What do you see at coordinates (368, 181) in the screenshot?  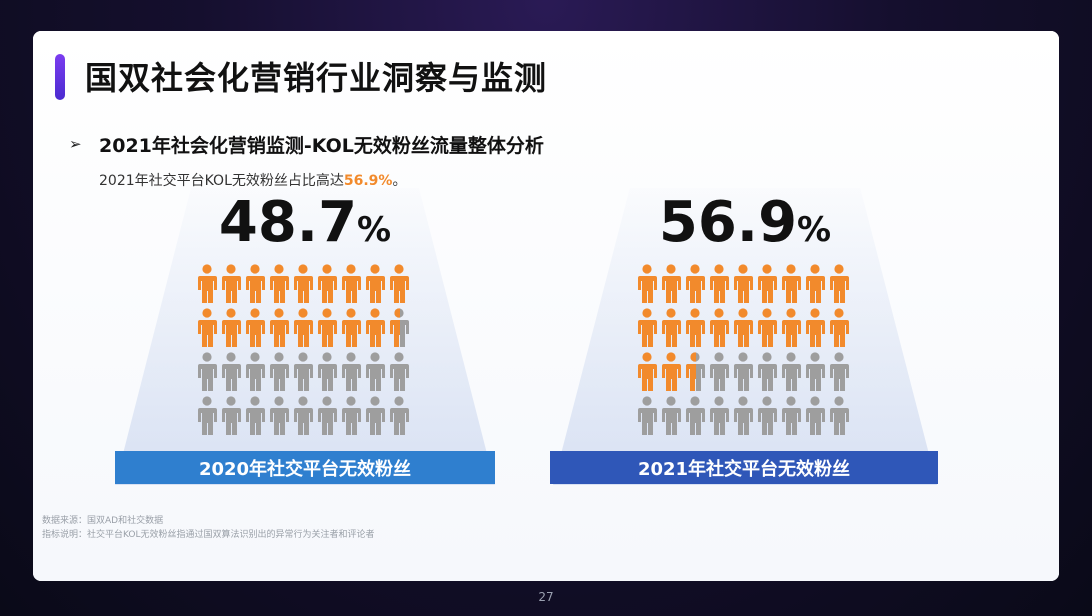 I see `description-highlight: 56.9%` at bounding box center [368, 181].